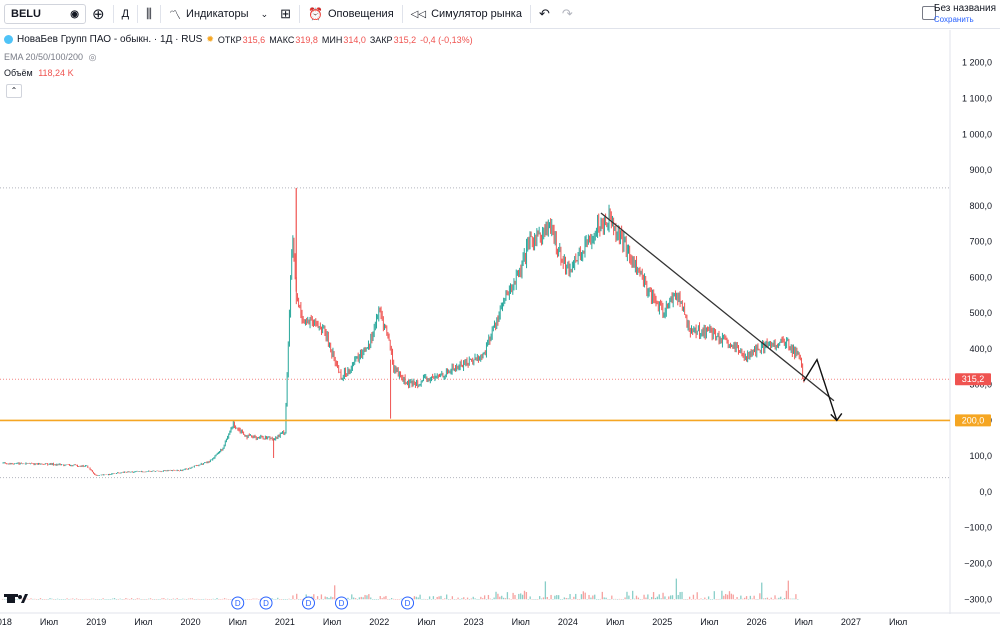  I want to click on collapse-legend-button: ⌃, so click(14, 91).